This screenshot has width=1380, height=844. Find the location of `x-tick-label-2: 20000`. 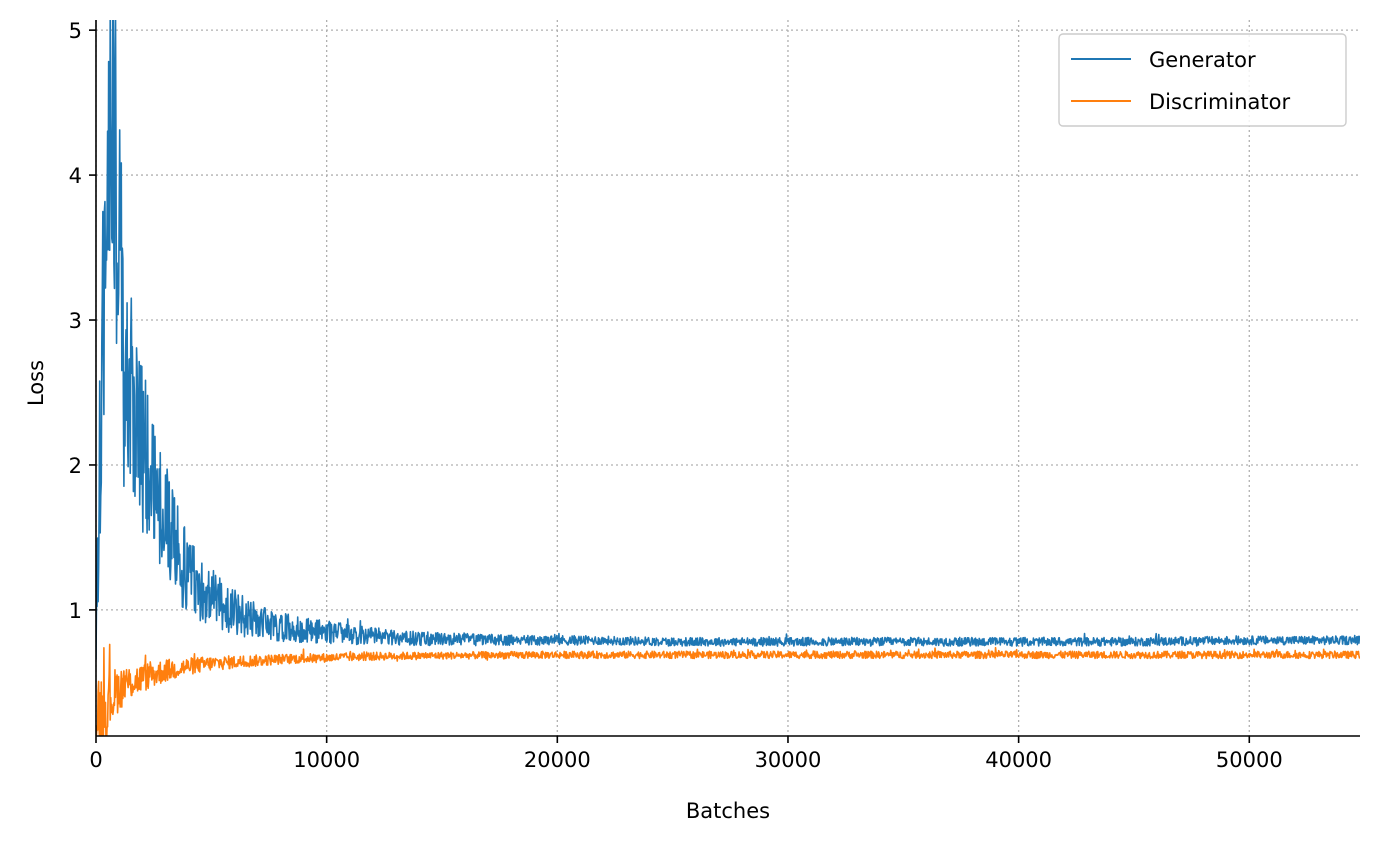

x-tick-label-2: 20000 is located at coordinates (557, 760).